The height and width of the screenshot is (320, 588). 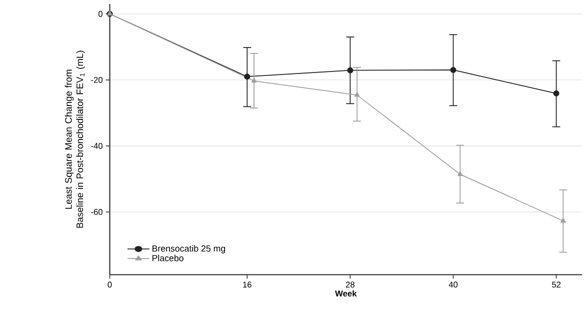 What do you see at coordinates (100, 13) in the screenshot?
I see `y-tick-label: 0` at bounding box center [100, 13].